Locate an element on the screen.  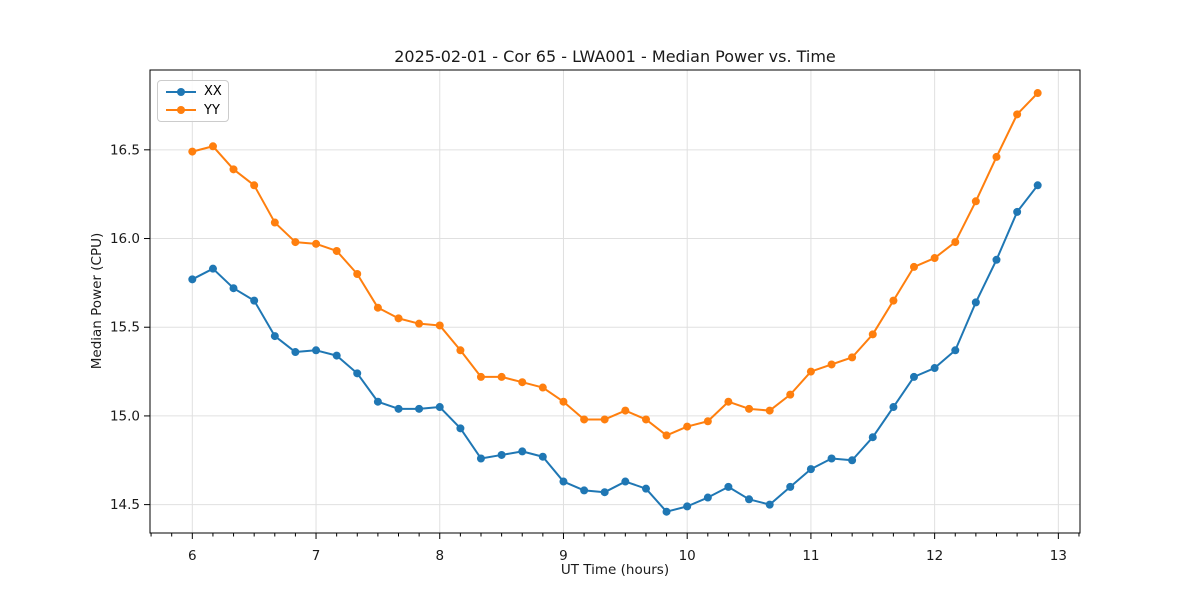
x-tick-label: 10 is located at coordinates (687, 556).